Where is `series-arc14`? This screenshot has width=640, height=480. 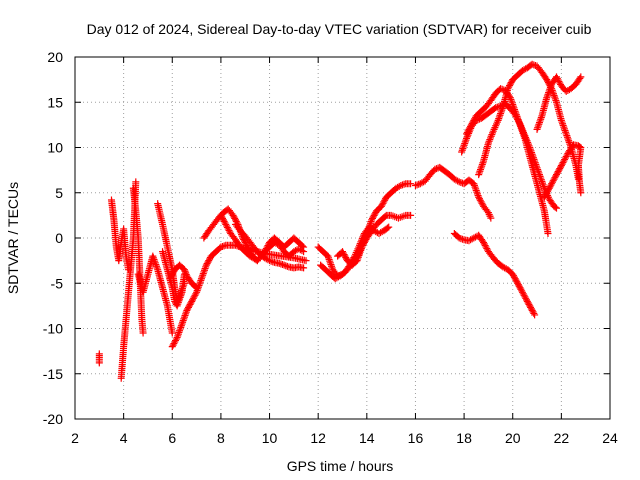 series-arc14 is located at coordinates (284, 249).